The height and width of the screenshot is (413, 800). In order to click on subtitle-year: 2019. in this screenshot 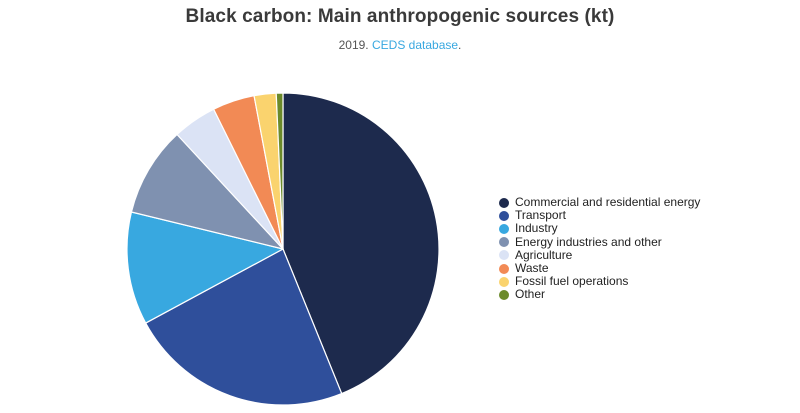, I will do `click(355, 45)`.